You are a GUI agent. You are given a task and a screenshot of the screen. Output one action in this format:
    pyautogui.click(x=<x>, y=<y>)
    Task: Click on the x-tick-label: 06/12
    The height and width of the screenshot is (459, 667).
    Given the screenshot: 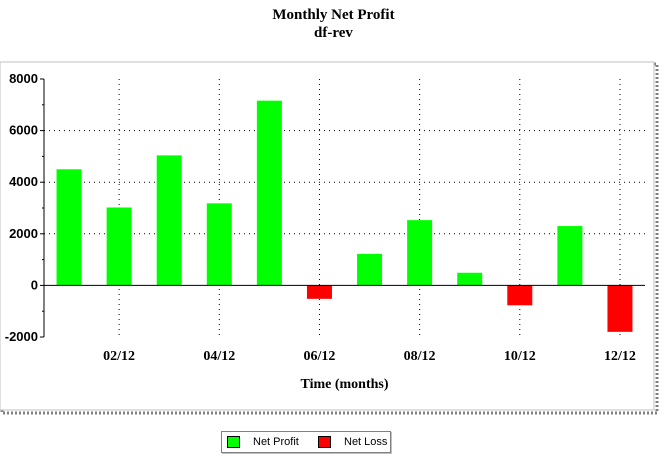 What is the action you would take?
    pyautogui.click(x=320, y=356)
    